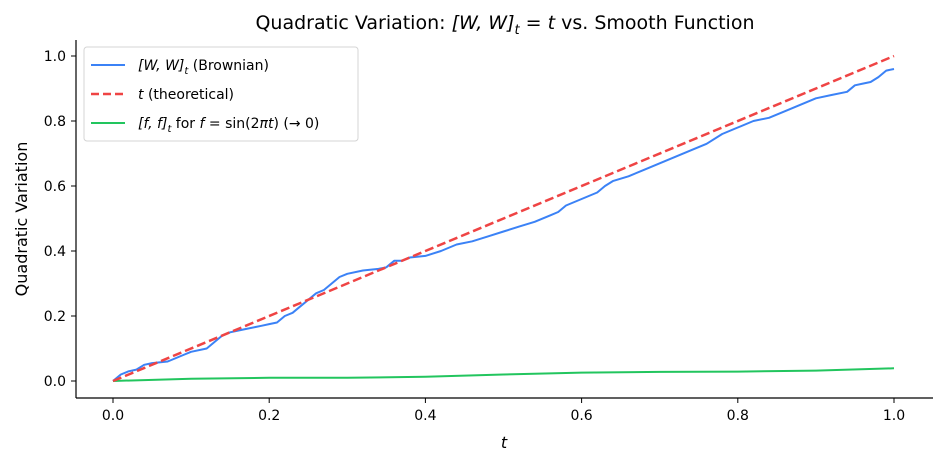 The image size is (945, 465). I want to click on y-tick-label: 0.2, so click(55, 317).